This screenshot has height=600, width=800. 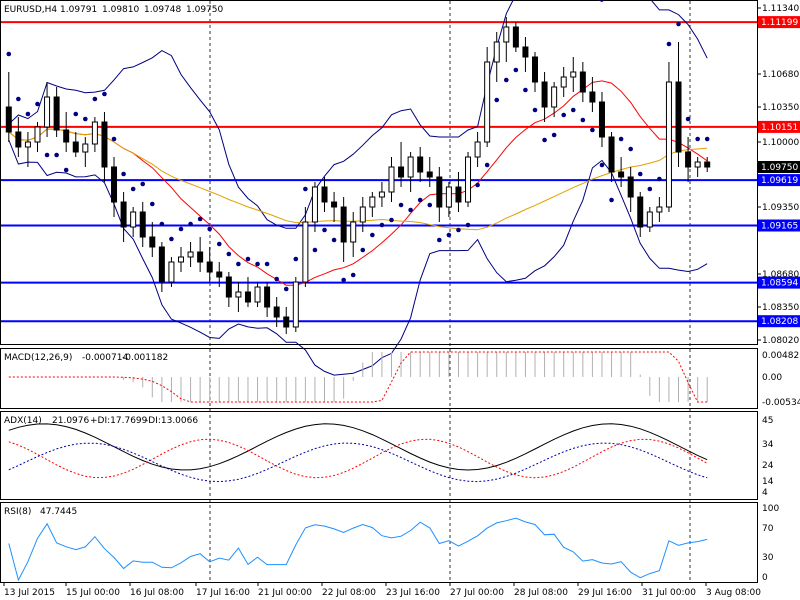 I want to click on adx-tick-4: 4, so click(x=765, y=493).